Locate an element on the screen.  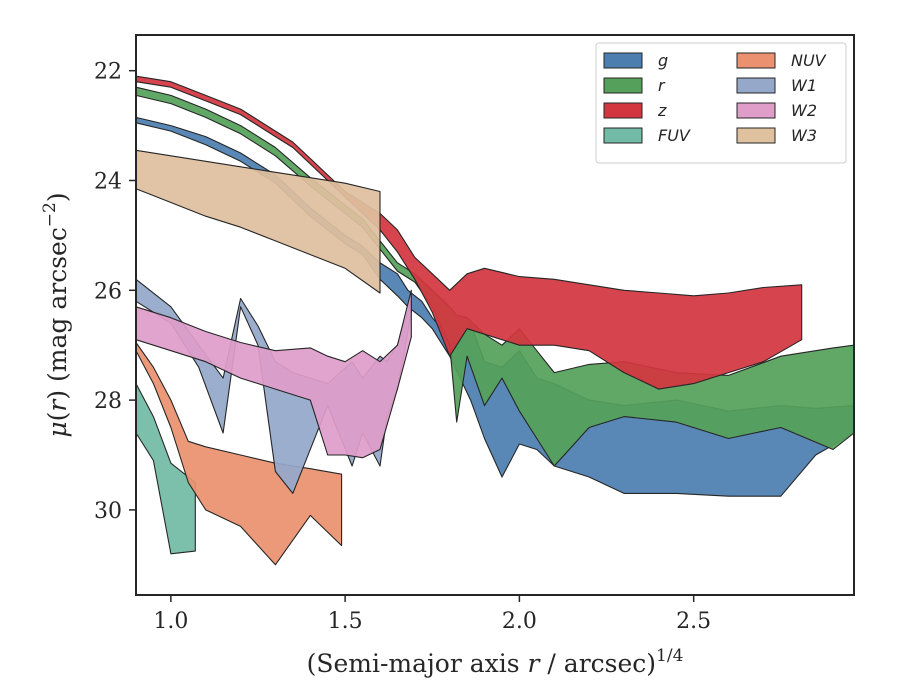
legend-label: FUV is located at coordinates (674, 135).